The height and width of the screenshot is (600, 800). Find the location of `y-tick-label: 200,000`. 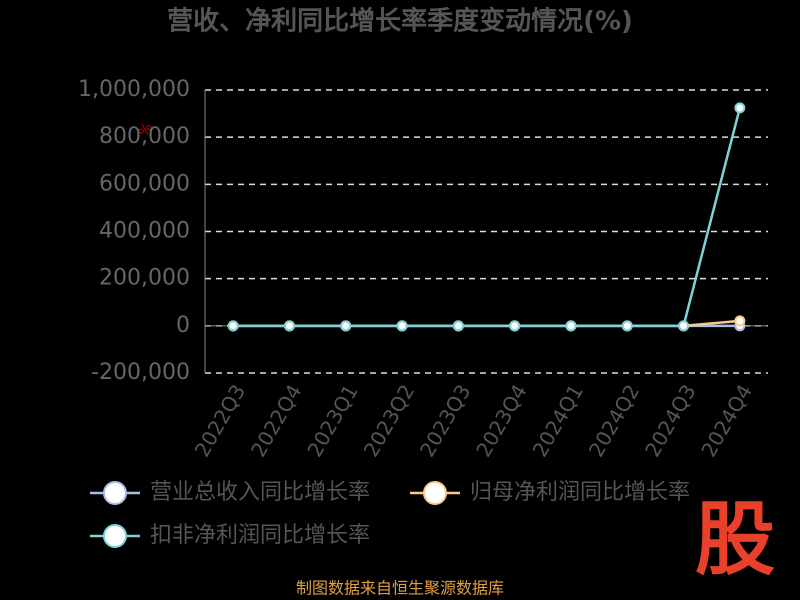

y-tick-label: 200,000 is located at coordinates (144, 278).